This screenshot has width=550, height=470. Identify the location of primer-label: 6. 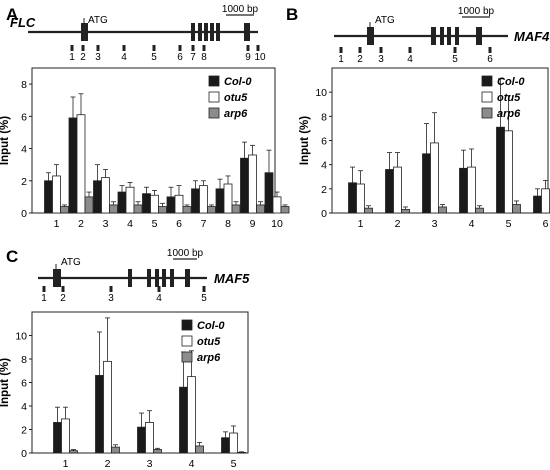
(180, 57).